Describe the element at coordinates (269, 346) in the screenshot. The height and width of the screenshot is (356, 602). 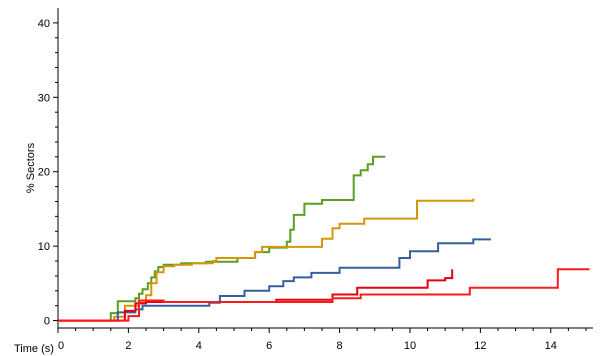
I see `x-tick-label: 6` at that location.